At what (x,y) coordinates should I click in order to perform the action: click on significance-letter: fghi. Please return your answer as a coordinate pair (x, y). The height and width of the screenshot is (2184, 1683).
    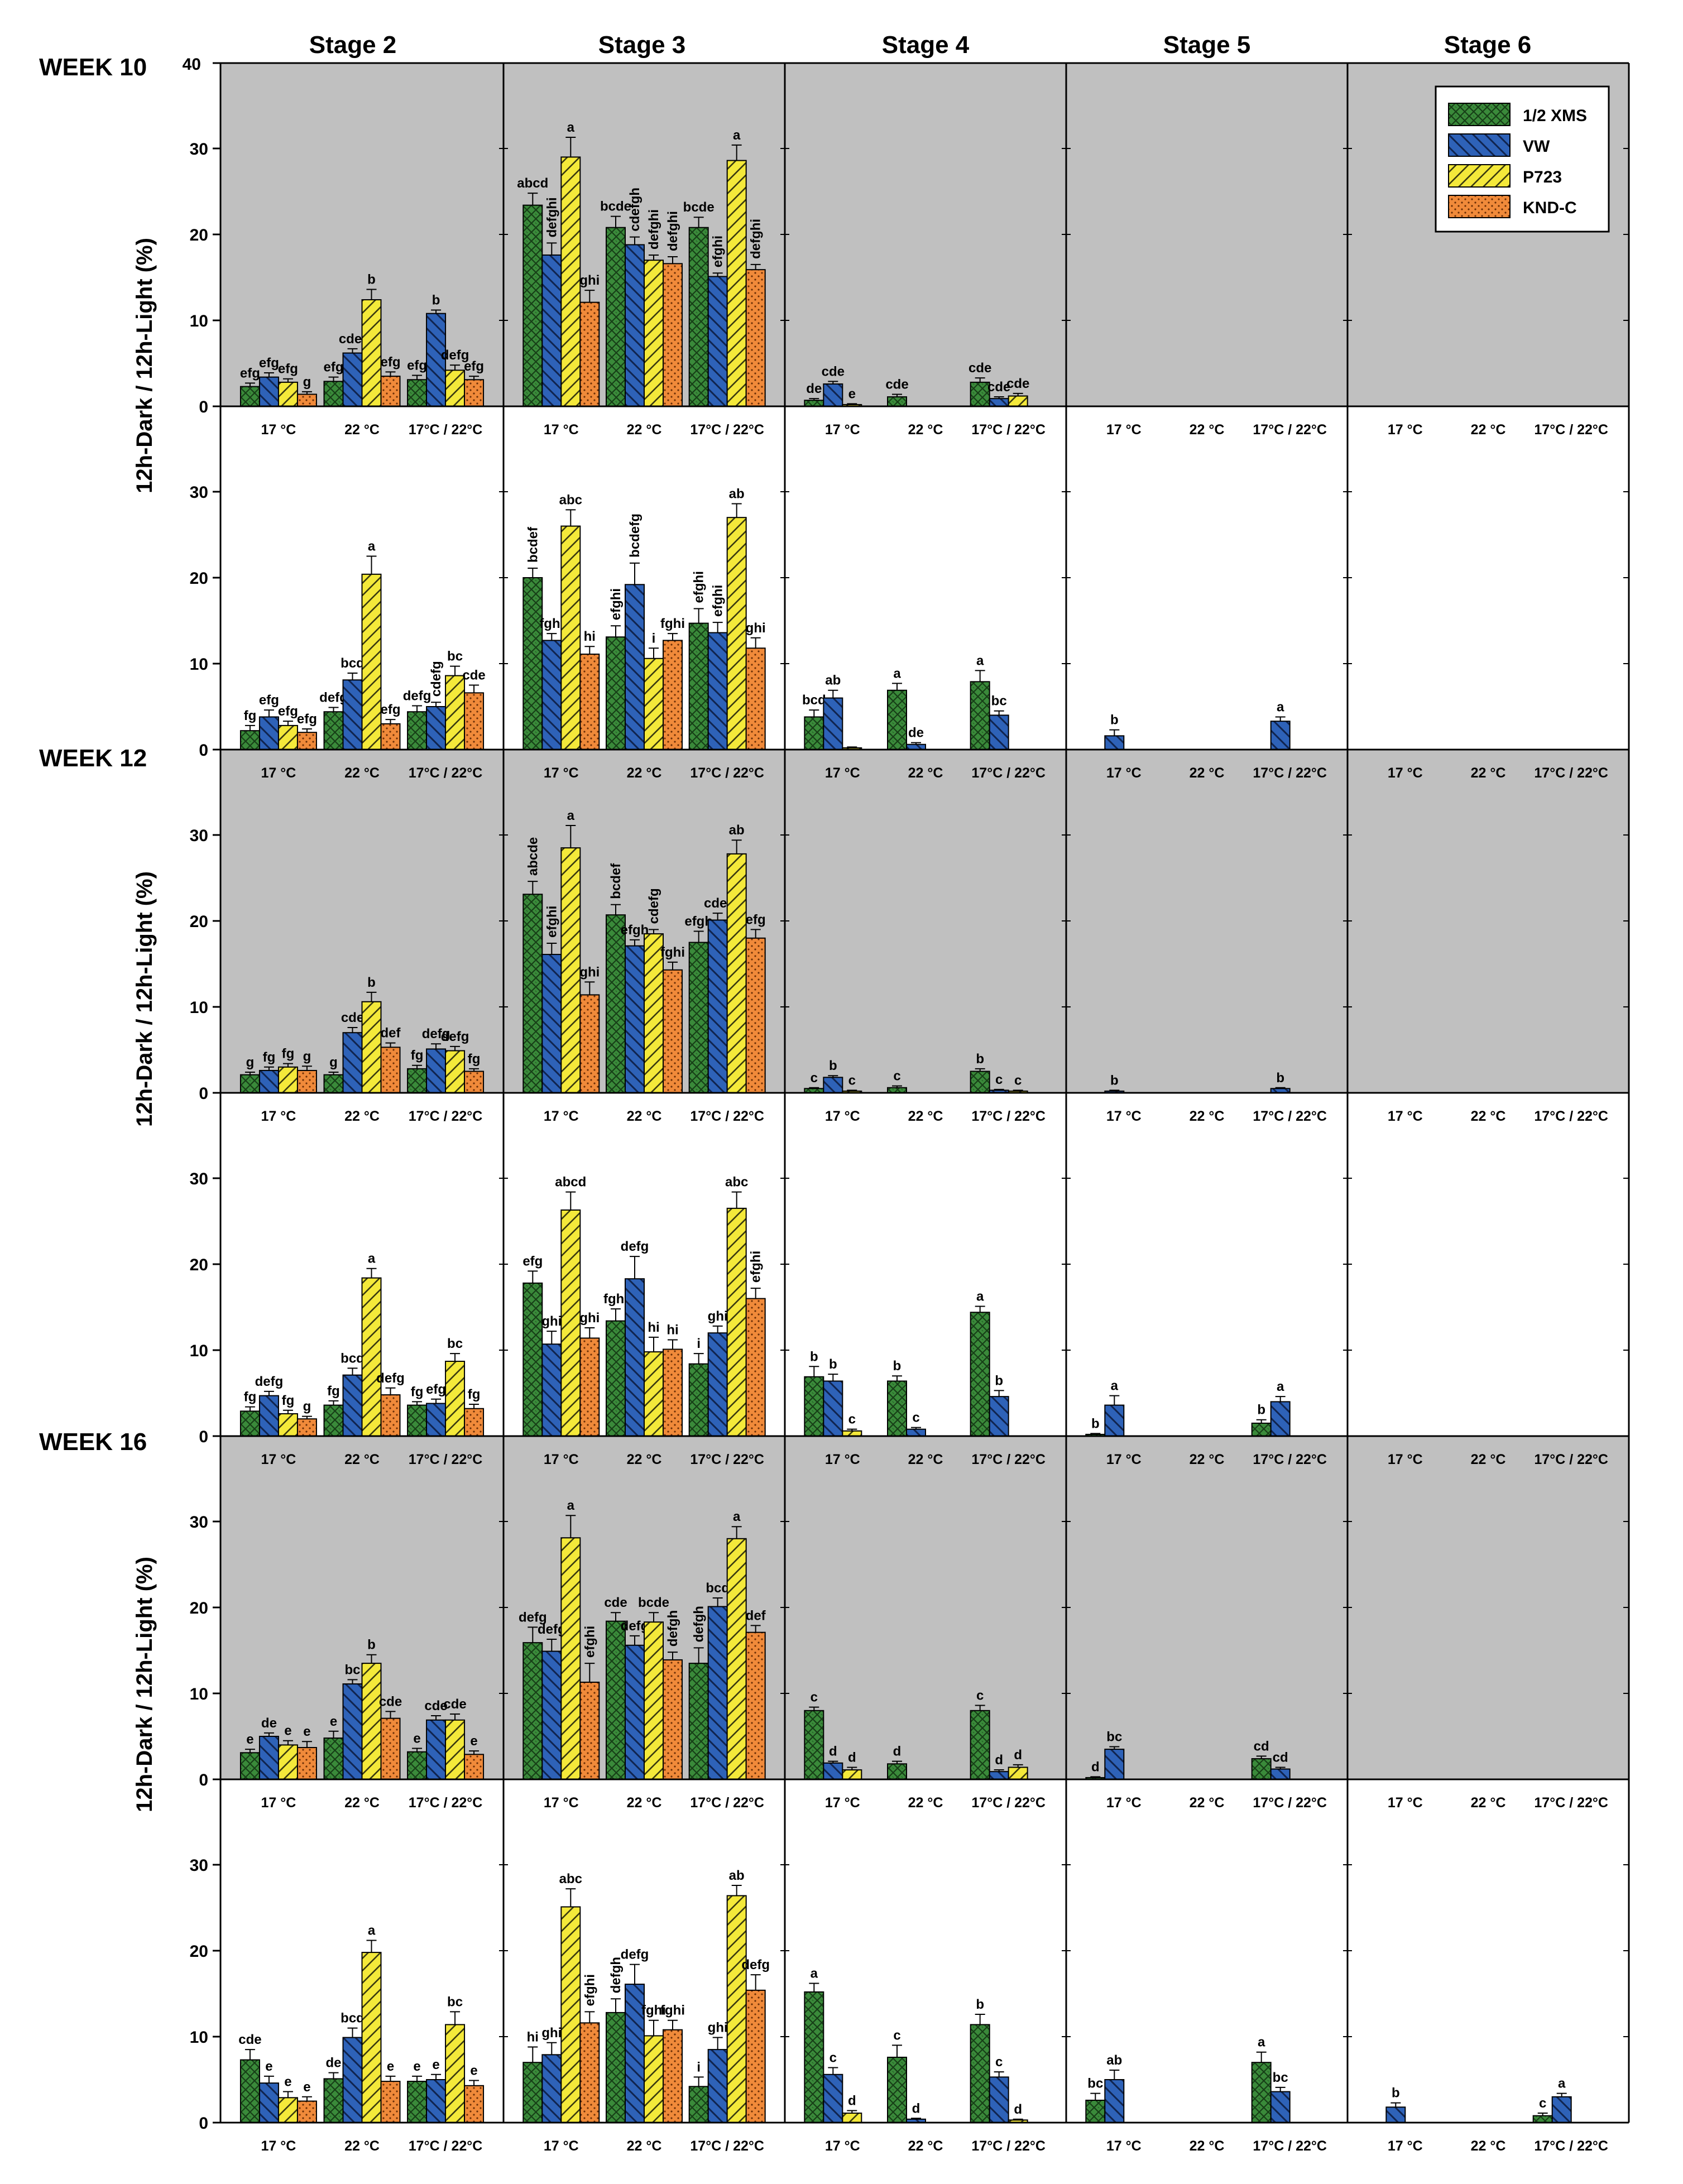
    Looking at the image, I should click on (615, 1299).